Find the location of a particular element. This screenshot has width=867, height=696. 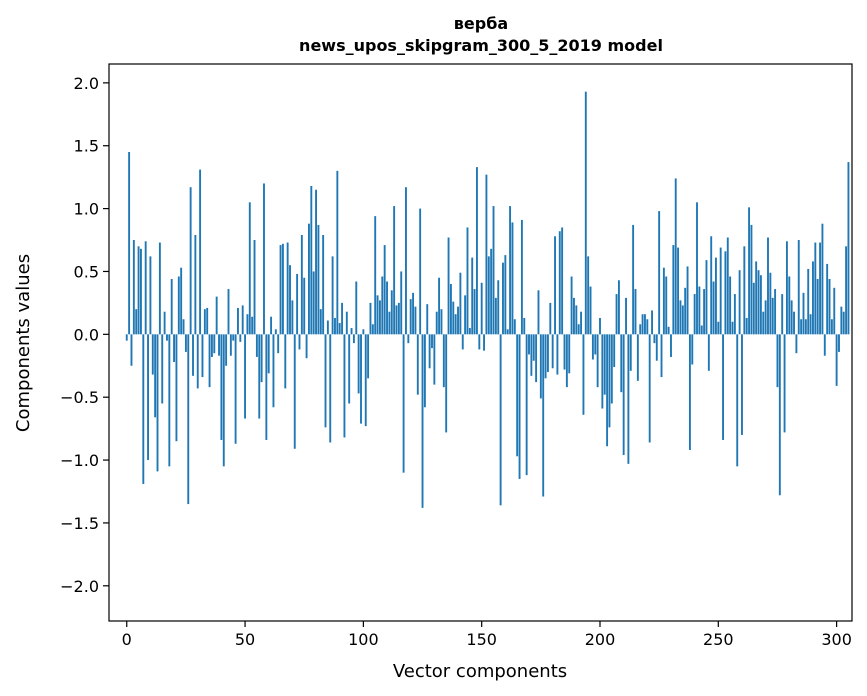

x-tick-label: 50 is located at coordinates (245, 639).